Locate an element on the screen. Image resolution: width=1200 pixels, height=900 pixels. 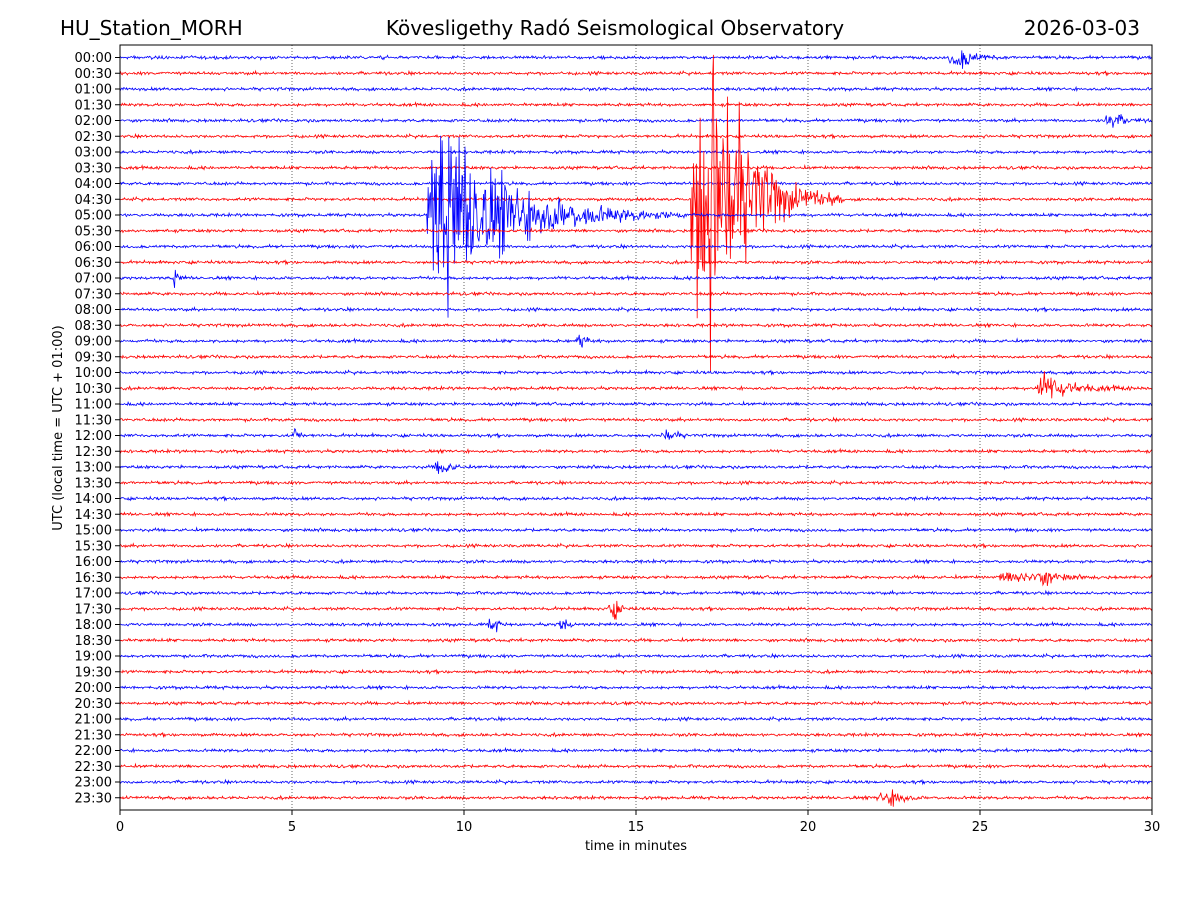
y-tick-label: 00:00 is located at coordinates (93, 58).